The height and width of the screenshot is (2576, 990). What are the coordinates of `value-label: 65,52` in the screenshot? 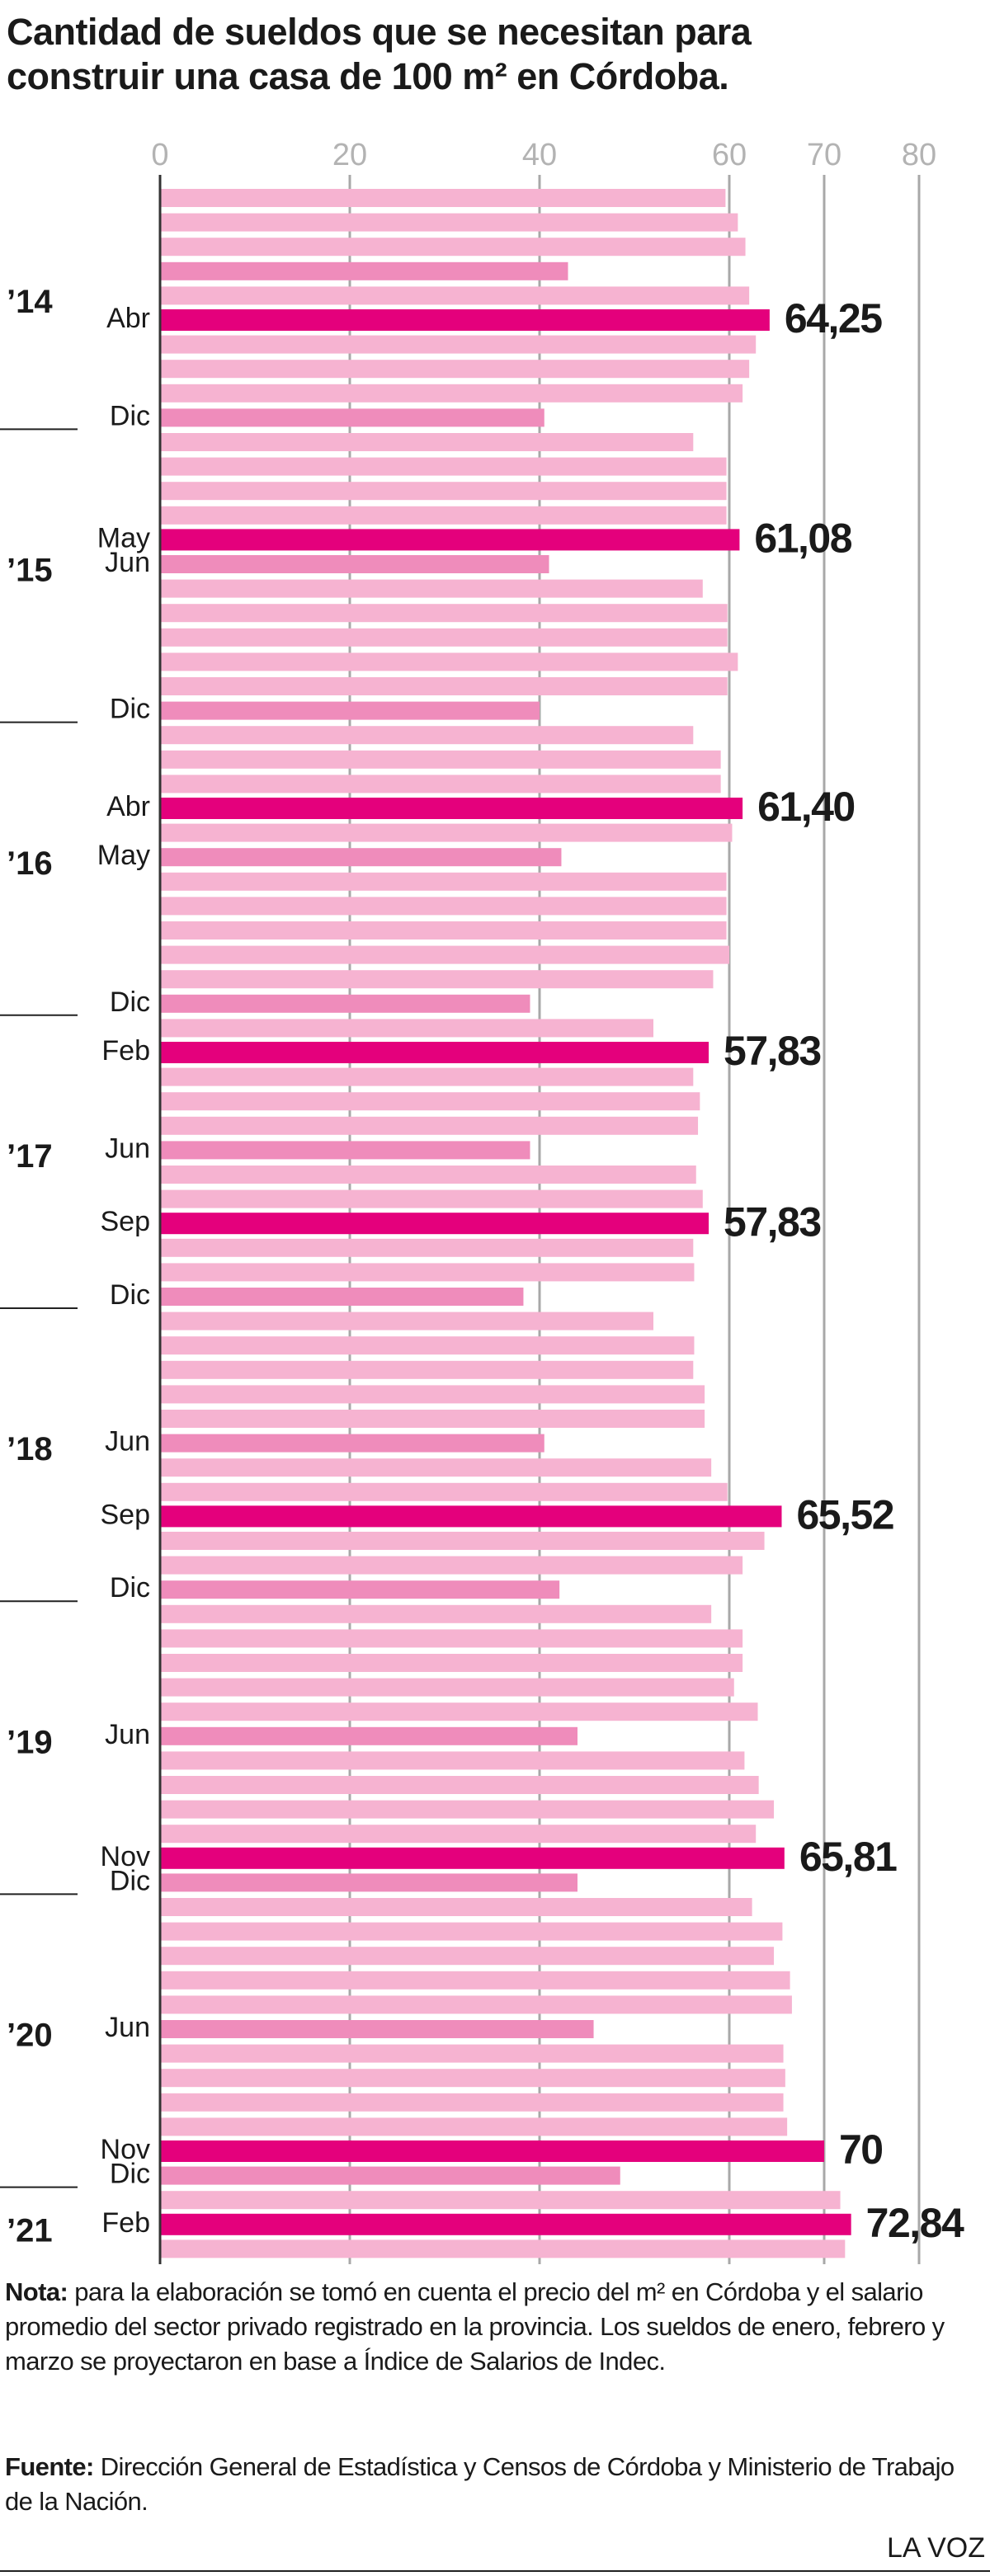 It's located at (844, 1515).